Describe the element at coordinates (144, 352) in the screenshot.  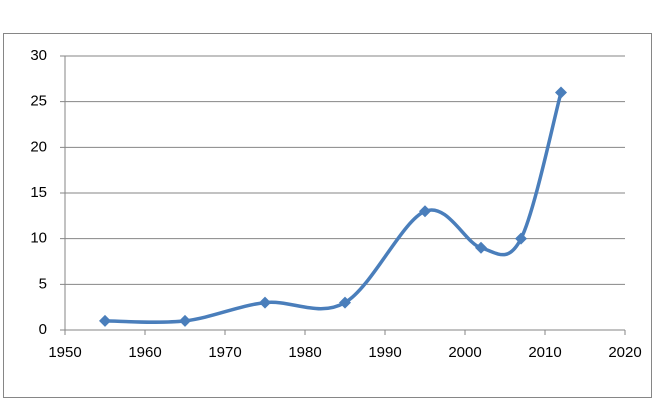
I see `x-tick-label: 1960` at that location.